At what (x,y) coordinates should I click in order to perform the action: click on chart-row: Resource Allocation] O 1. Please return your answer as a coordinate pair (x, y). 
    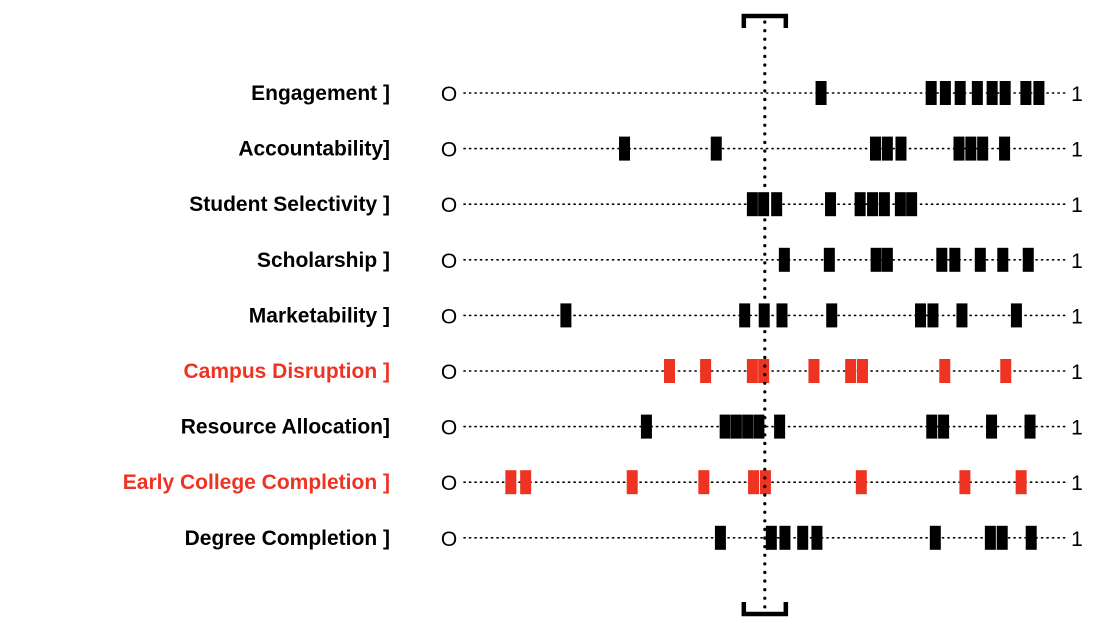
    Looking at the image, I should click on (632, 427).